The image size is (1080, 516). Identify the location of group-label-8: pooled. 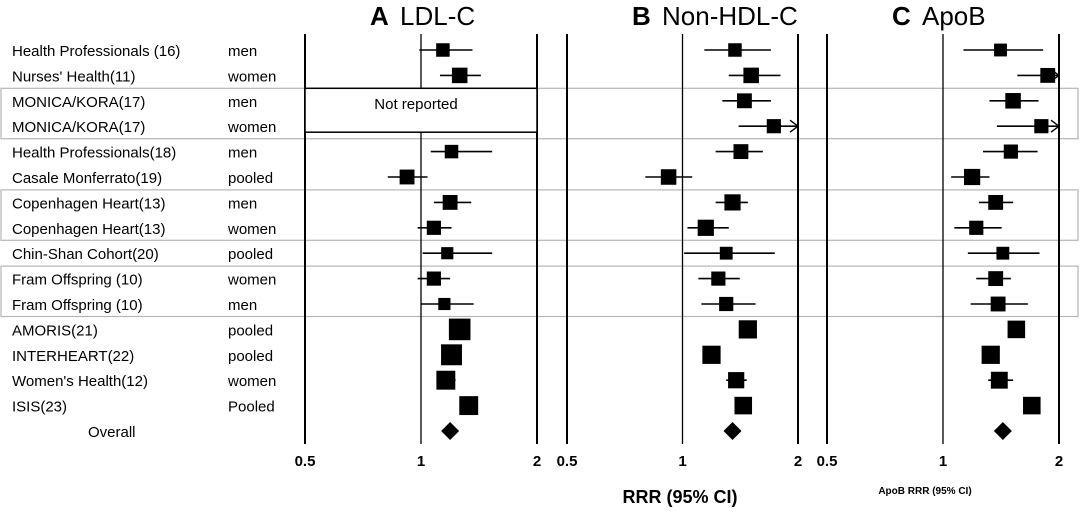
(250, 254).